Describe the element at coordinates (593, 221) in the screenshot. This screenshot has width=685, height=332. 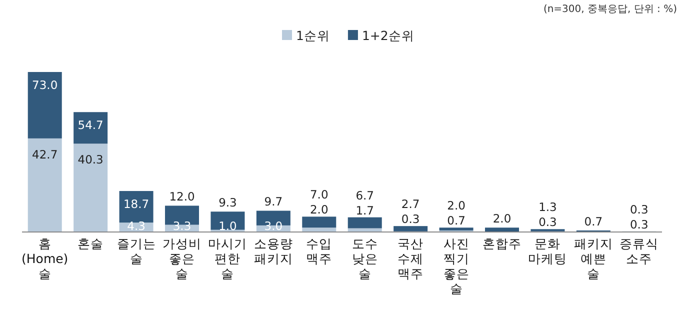
I see `total-label: 0.7` at that location.